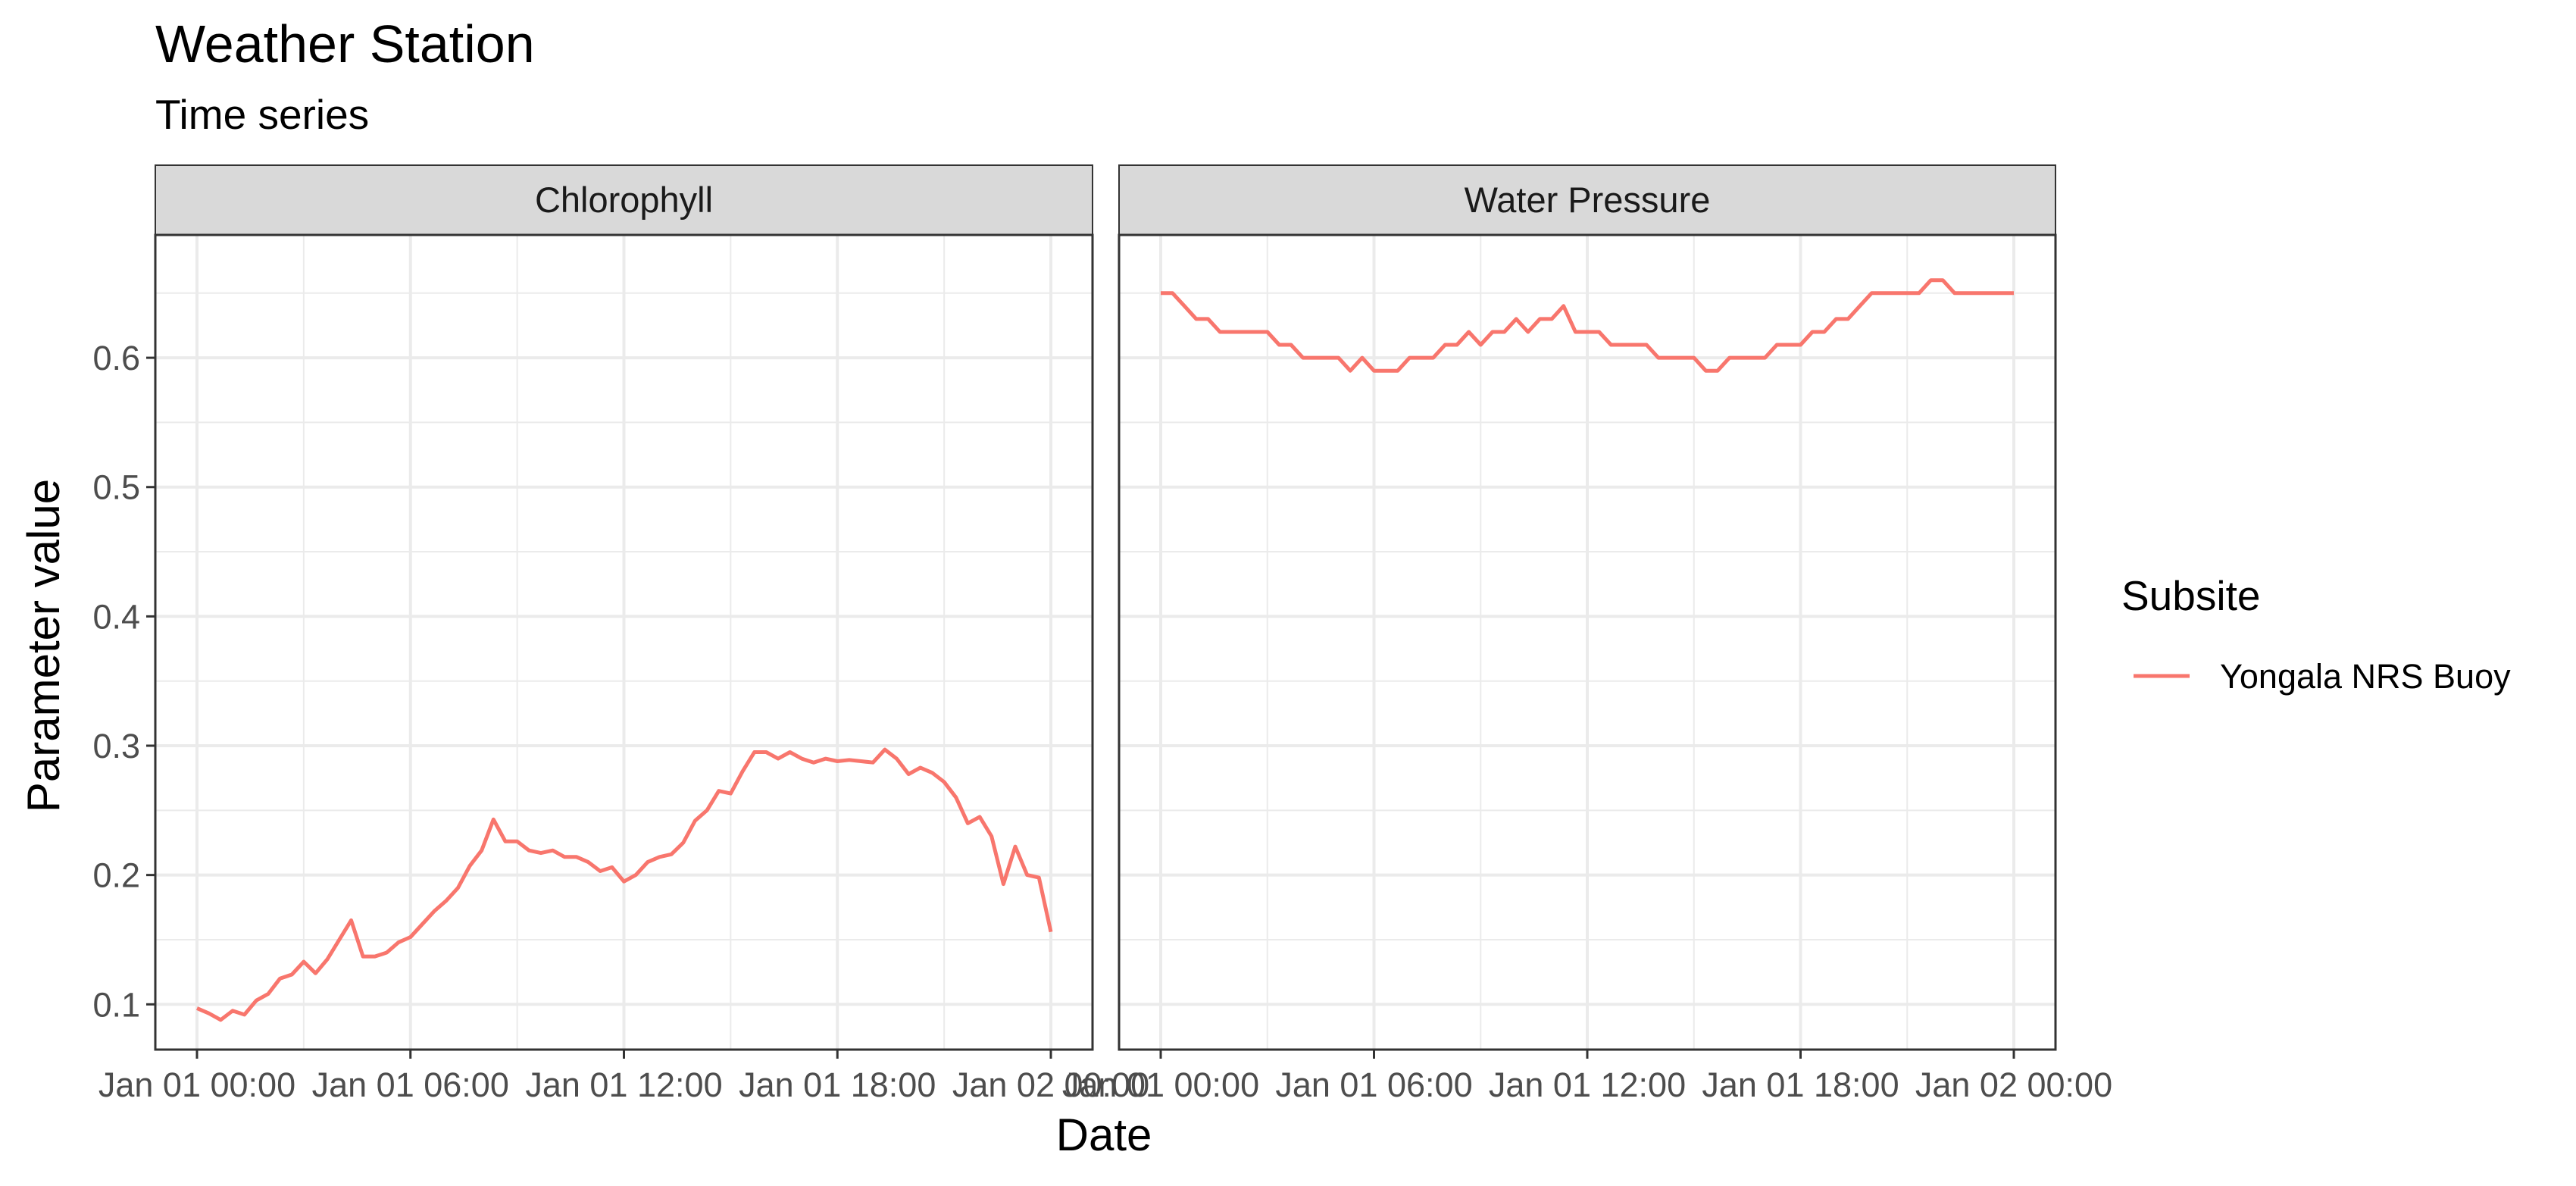 Image resolution: width=2576 pixels, height=1186 pixels. I want to click on facet-strip-label: Water Pressure, so click(1588, 200).